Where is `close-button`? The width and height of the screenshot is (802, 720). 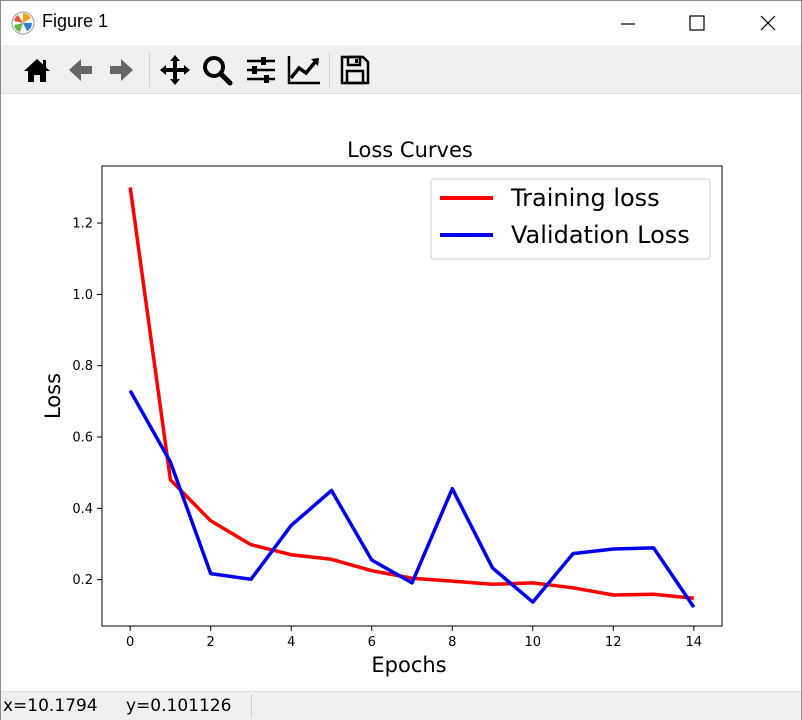 close-button is located at coordinates (768, 23).